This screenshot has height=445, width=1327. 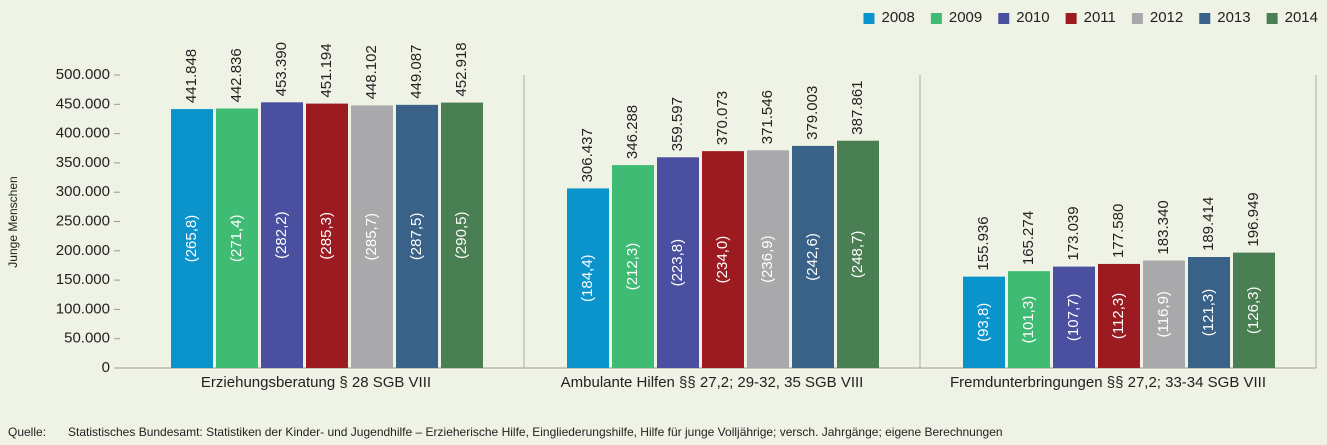 I want to click on rate-label: (285,3), so click(x=326, y=236).